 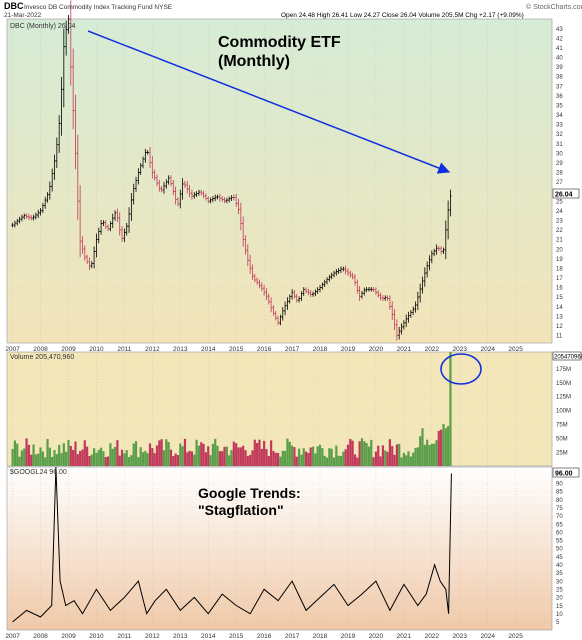 I want to click on volume-last-value: 205470960, so click(x=568, y=358).